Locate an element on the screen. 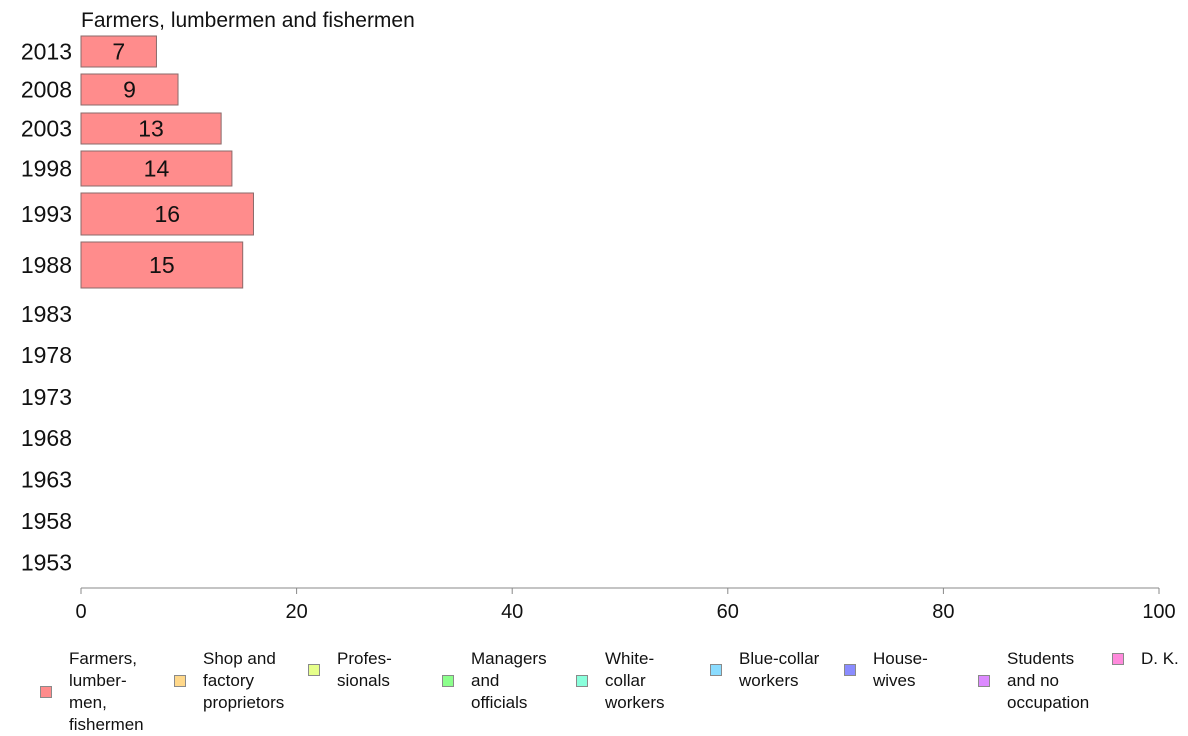  x-tick-label: 60 is located at coordinates (728, 612).